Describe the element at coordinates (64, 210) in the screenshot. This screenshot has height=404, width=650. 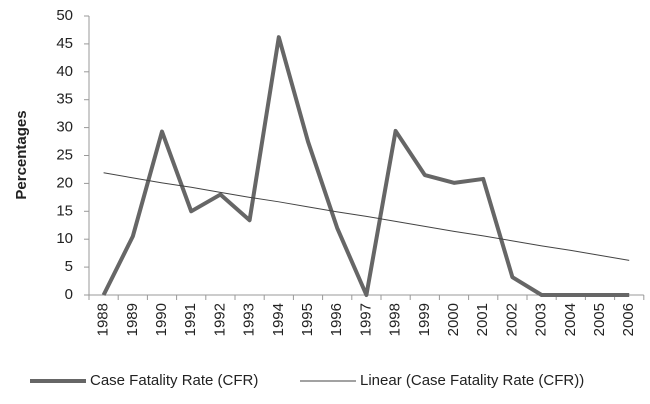
I see `y-tick-label: 15` at that location.